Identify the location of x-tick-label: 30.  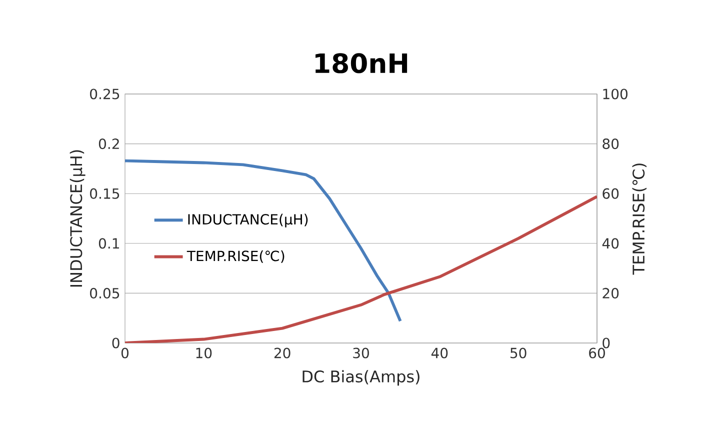
(361, 353).